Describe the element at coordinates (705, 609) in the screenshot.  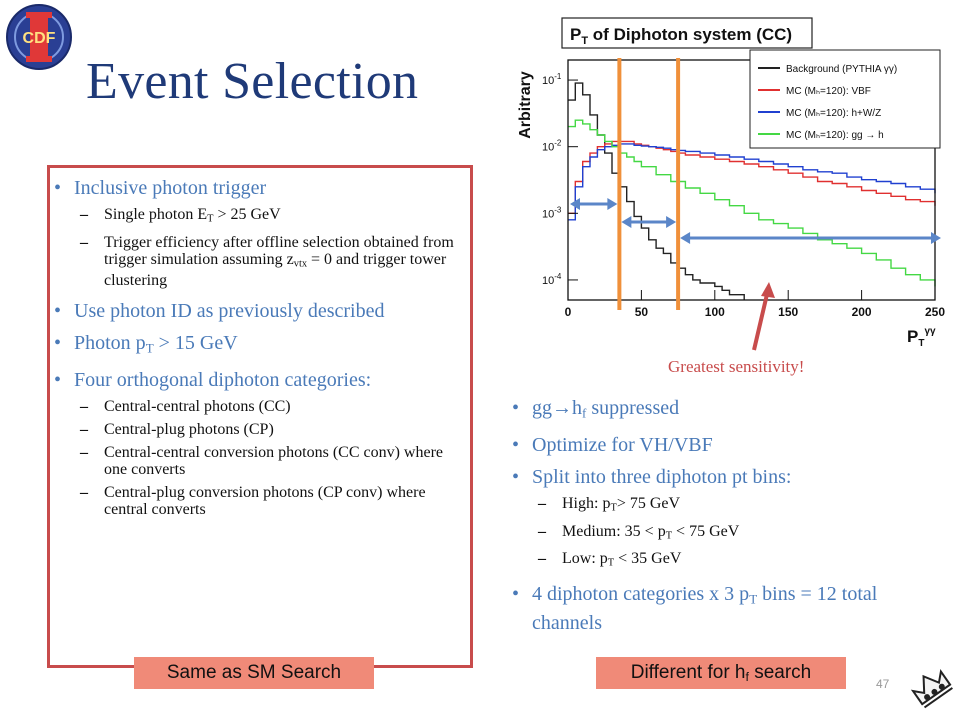
I see `bullet-text: bins = 12 total channels` at that location.